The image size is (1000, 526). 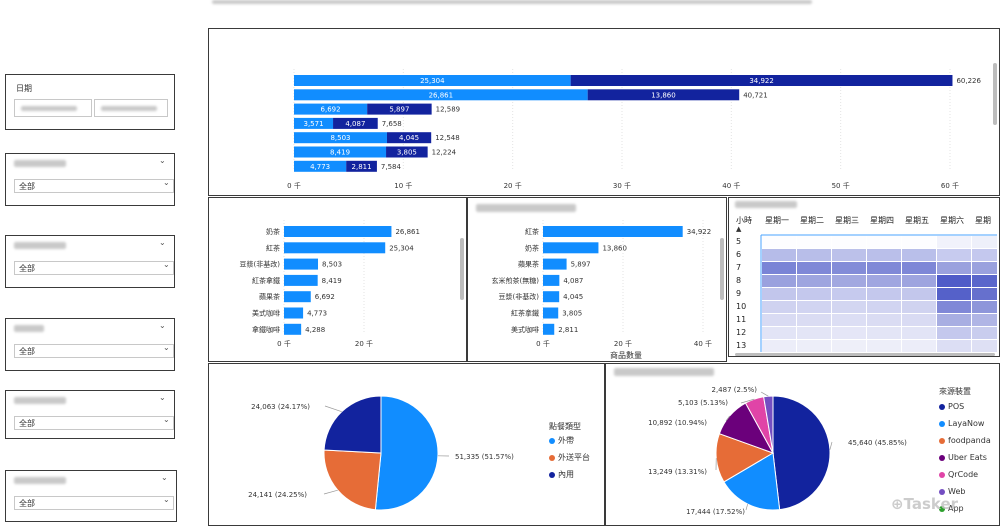 What do you see at coordinates (94, 267) in the screenshot?
I see `filter-dropdown-2: 全部 ⌄` at bounding box center [94, 267].